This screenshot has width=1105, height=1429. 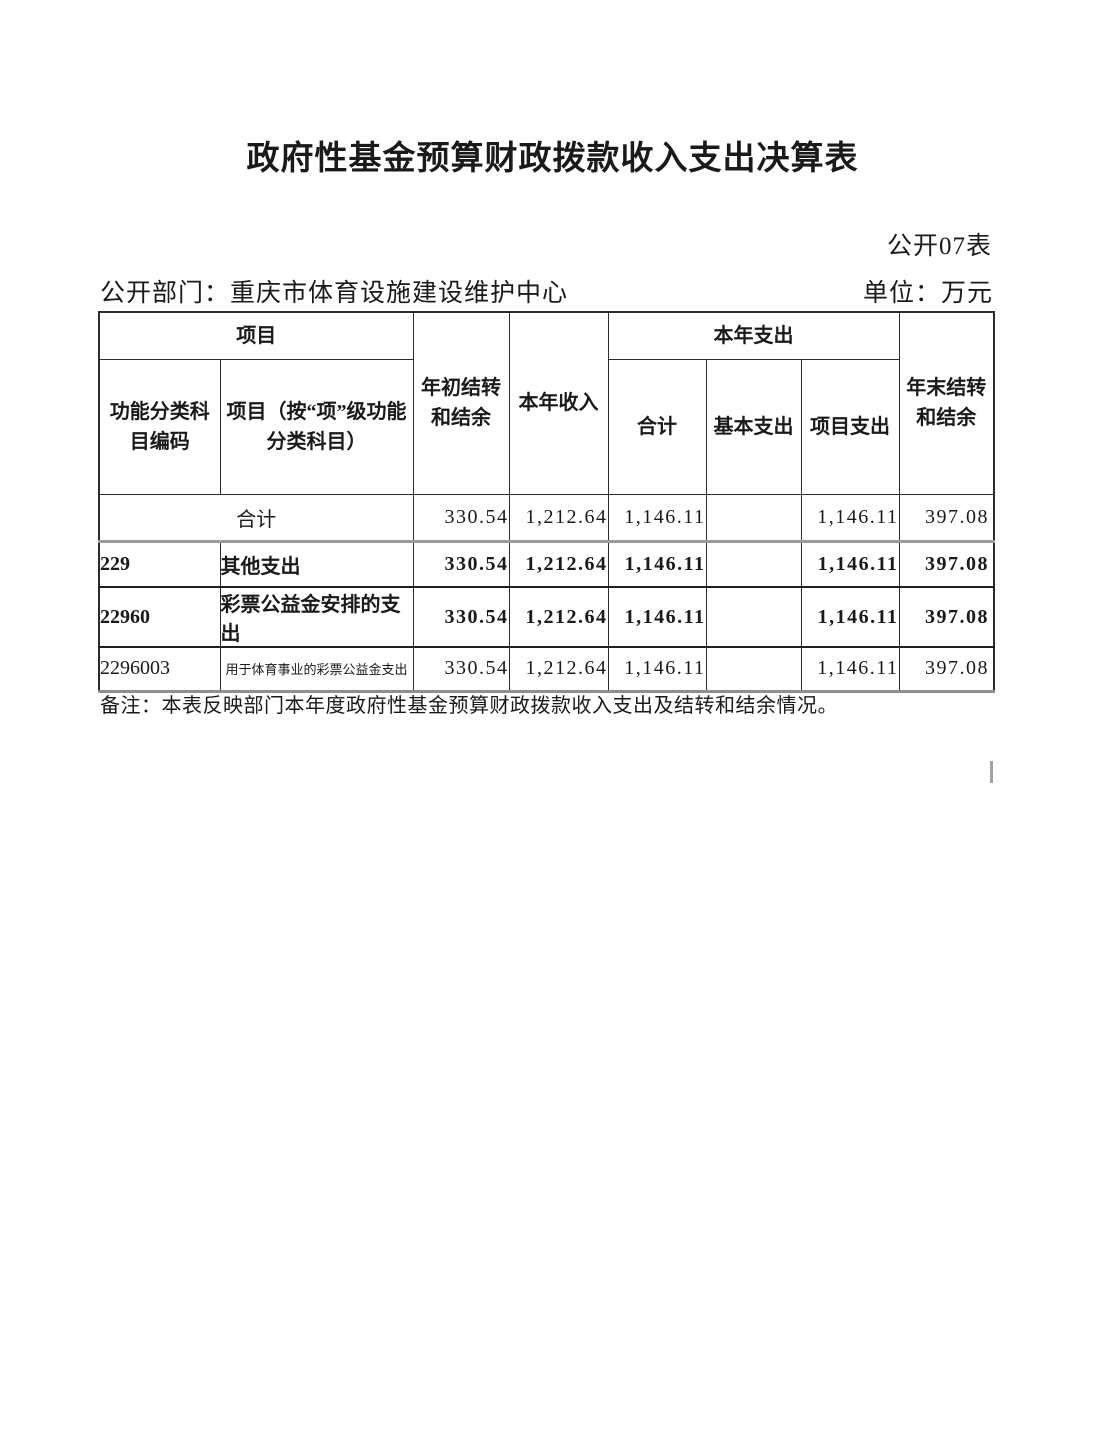 I want to click on cell-code: 229, so click(x=159, y=564).